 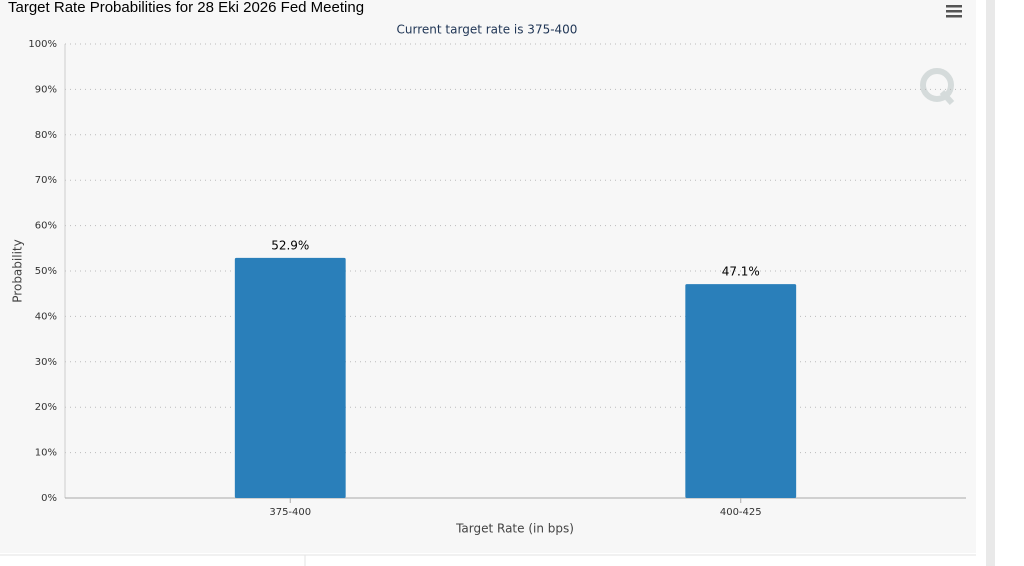 What do you see at coordinates (46, 180) in the screenshot?
I see `y-tick-label: 70%` at bounding box center [46, 180].